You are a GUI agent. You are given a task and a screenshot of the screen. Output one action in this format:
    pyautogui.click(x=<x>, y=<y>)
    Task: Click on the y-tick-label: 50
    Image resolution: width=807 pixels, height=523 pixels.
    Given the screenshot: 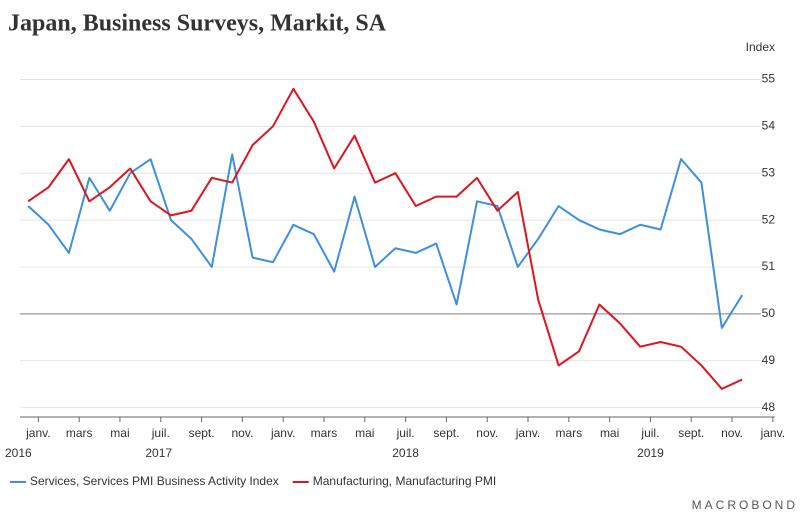 What is the action you would take?
    pyautogui.click(x=769, y=313)
    